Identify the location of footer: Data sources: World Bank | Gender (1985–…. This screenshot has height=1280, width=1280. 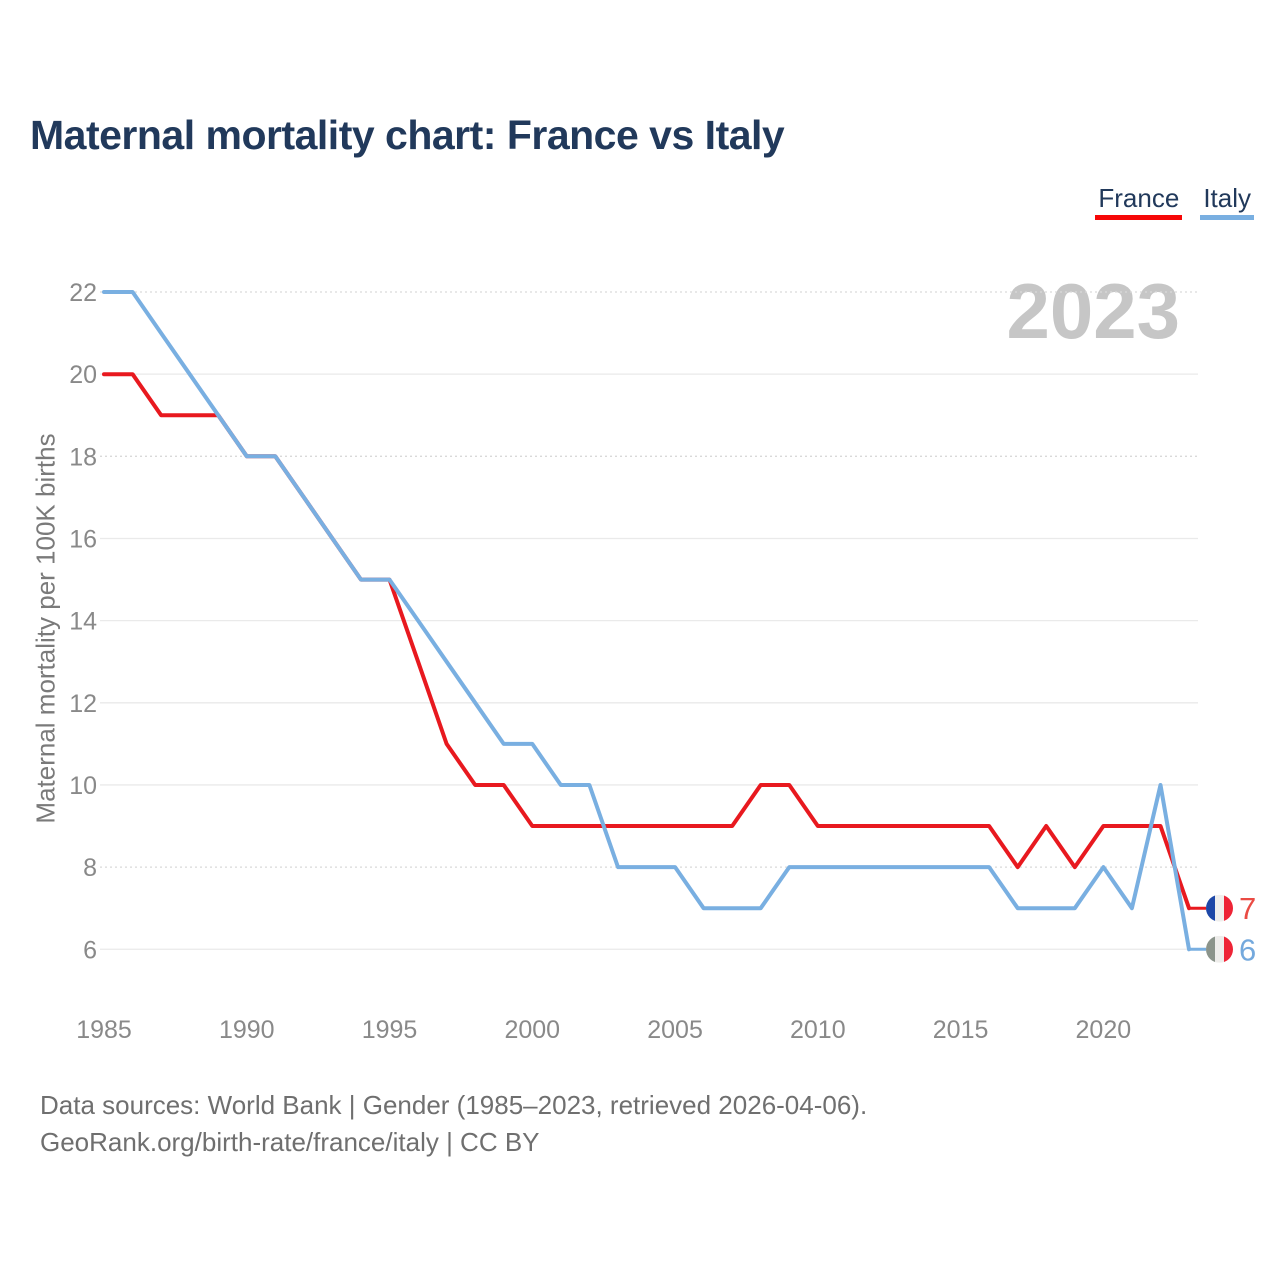
(453, 1124).